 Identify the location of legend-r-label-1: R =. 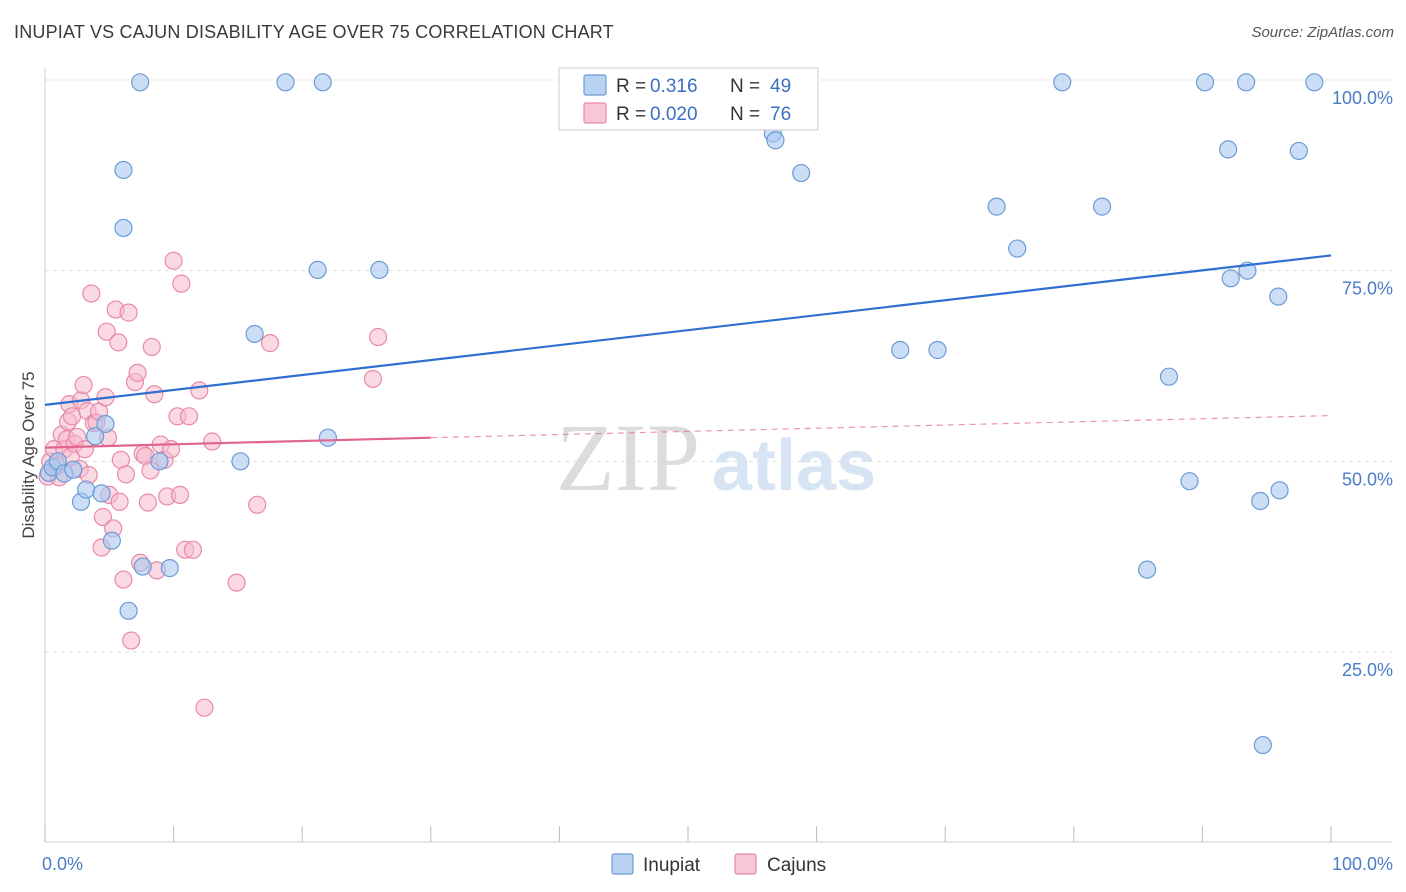
(631, 86).